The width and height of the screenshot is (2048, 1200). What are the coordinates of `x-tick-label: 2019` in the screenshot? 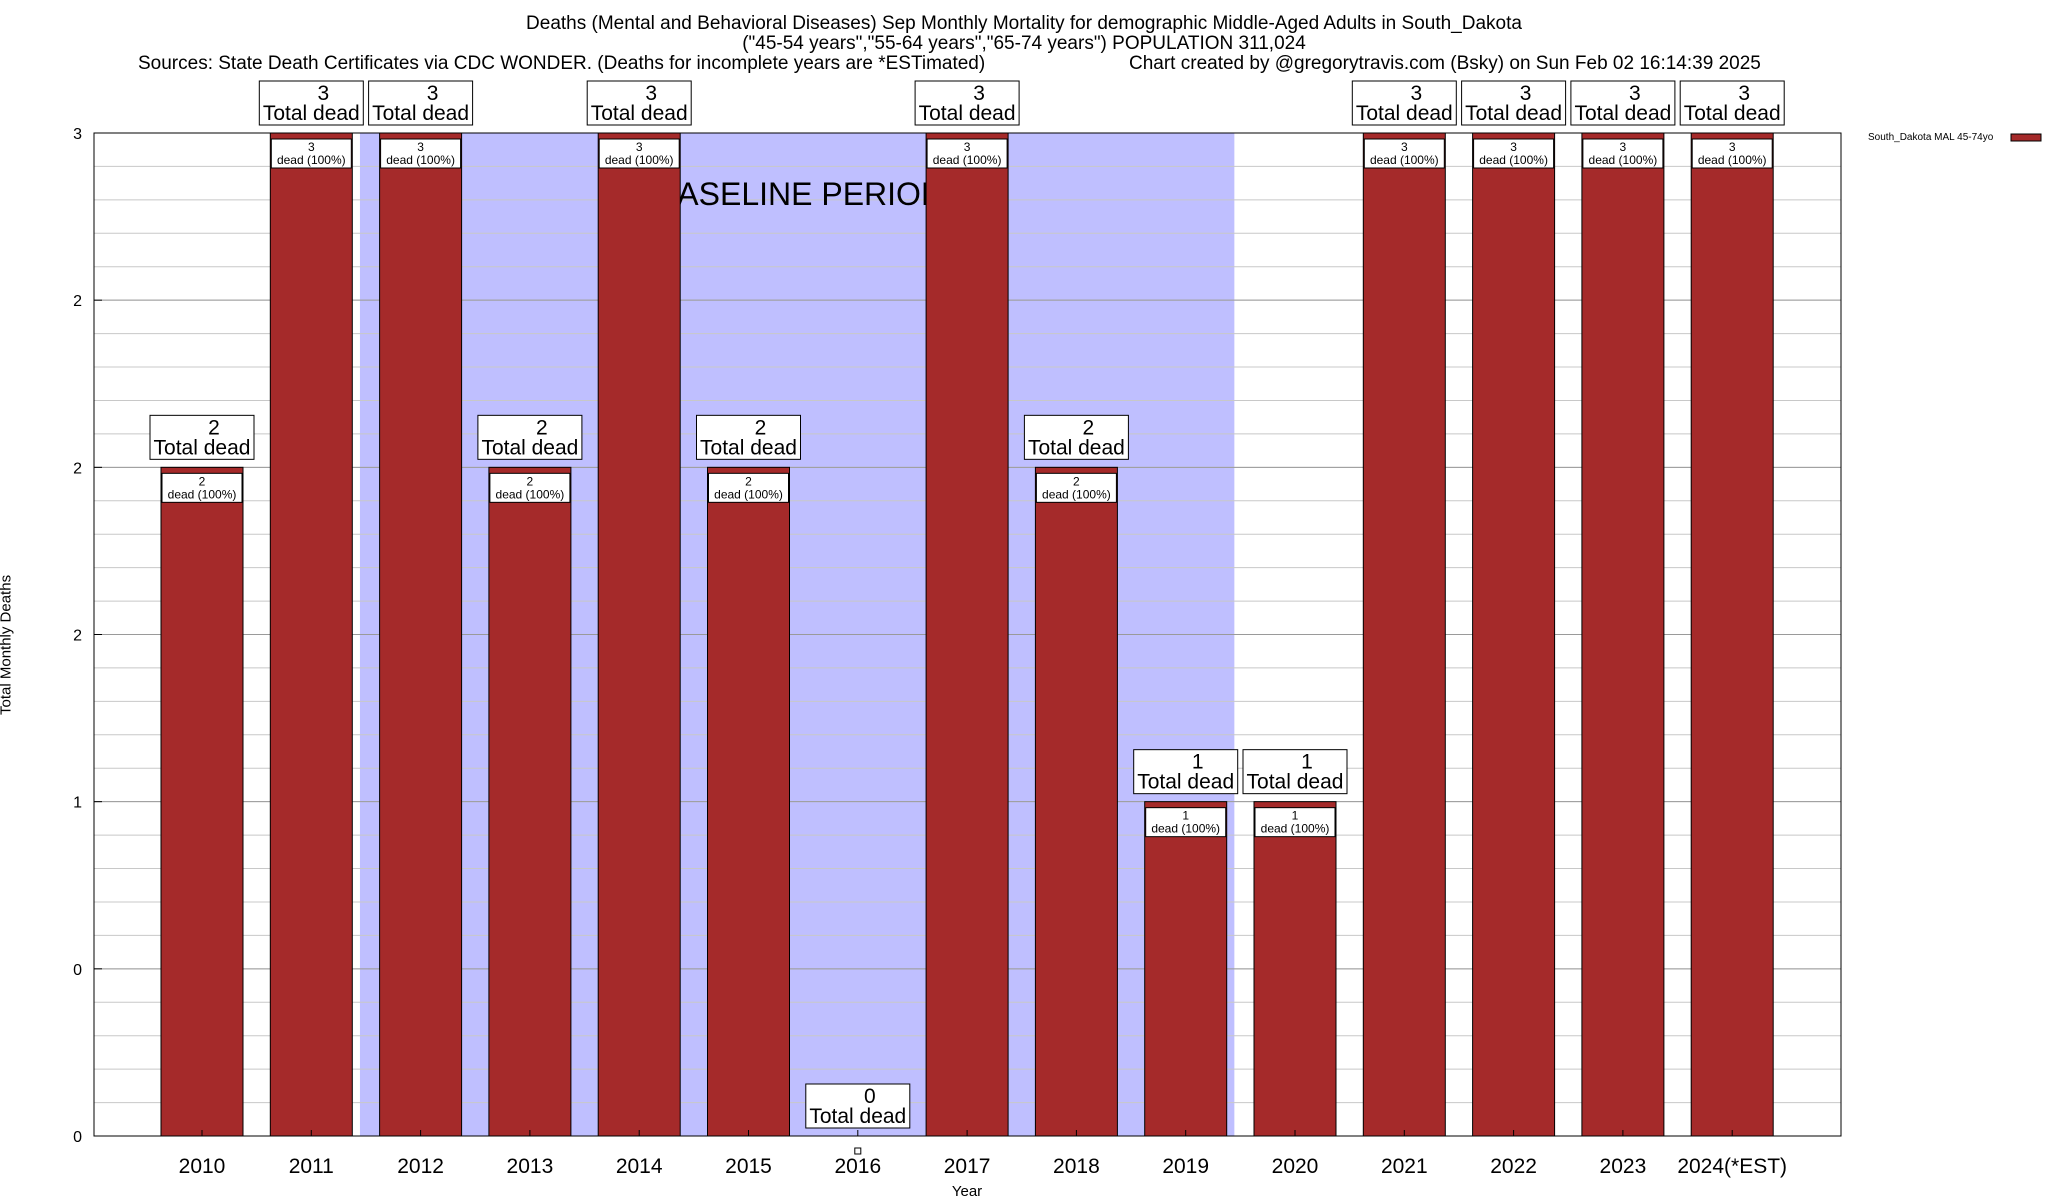 It's located at (1185, 1166).